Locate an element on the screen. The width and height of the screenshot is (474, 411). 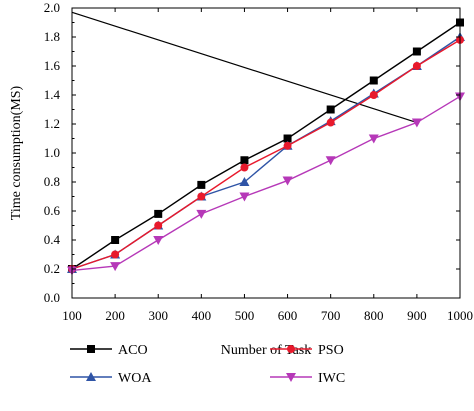
y-tick-label: 1.4 is located at coordinates (52, 94).